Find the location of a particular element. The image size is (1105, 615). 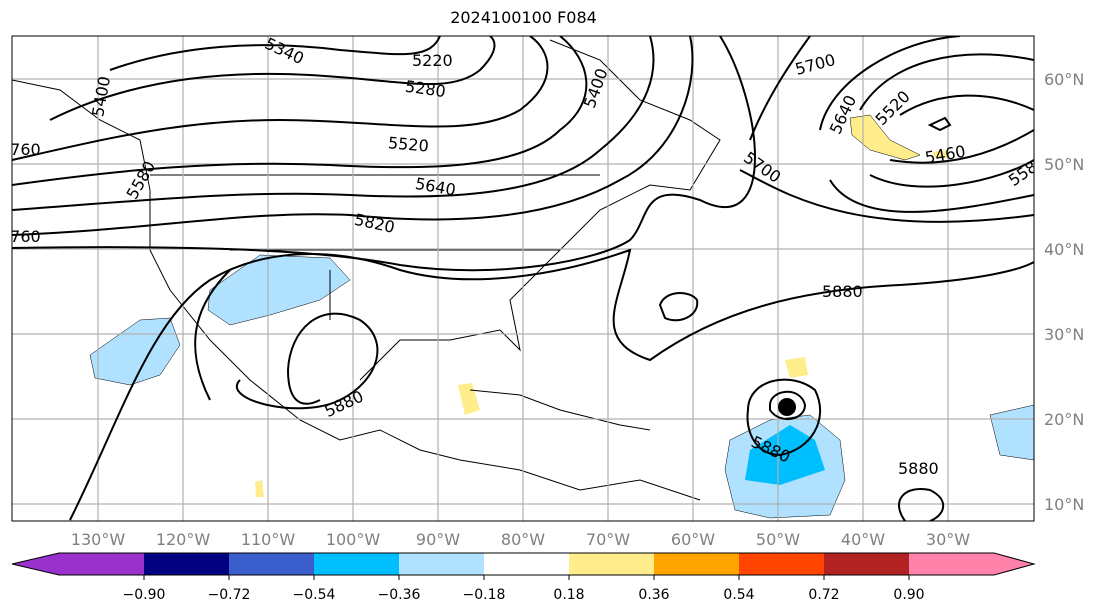

map-title: 2024100100 F084 is located at coordinates (523, 17).